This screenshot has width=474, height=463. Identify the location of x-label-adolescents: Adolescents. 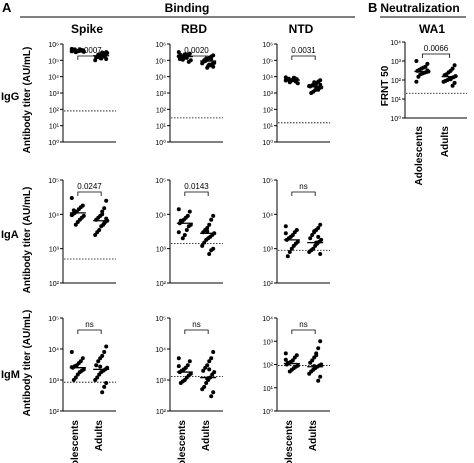
(289, 441).